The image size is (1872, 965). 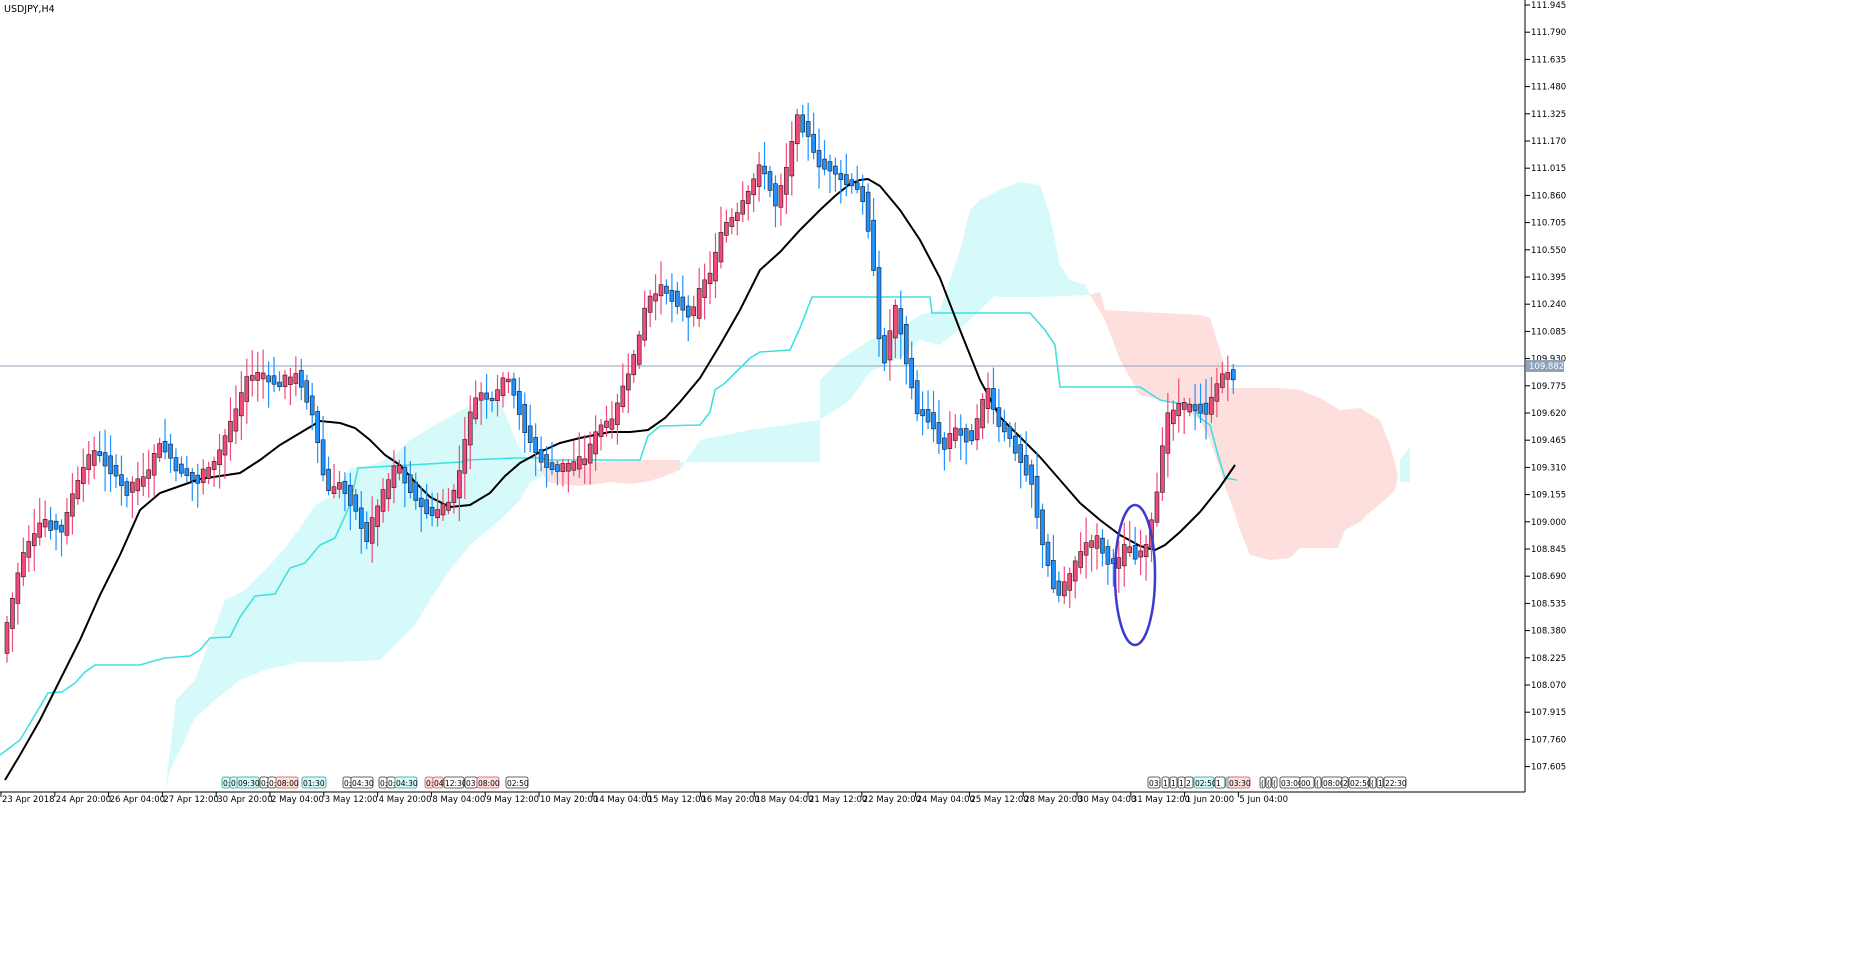 I want to click on session-time-label: 02:50, so click(x=1361, y=783).